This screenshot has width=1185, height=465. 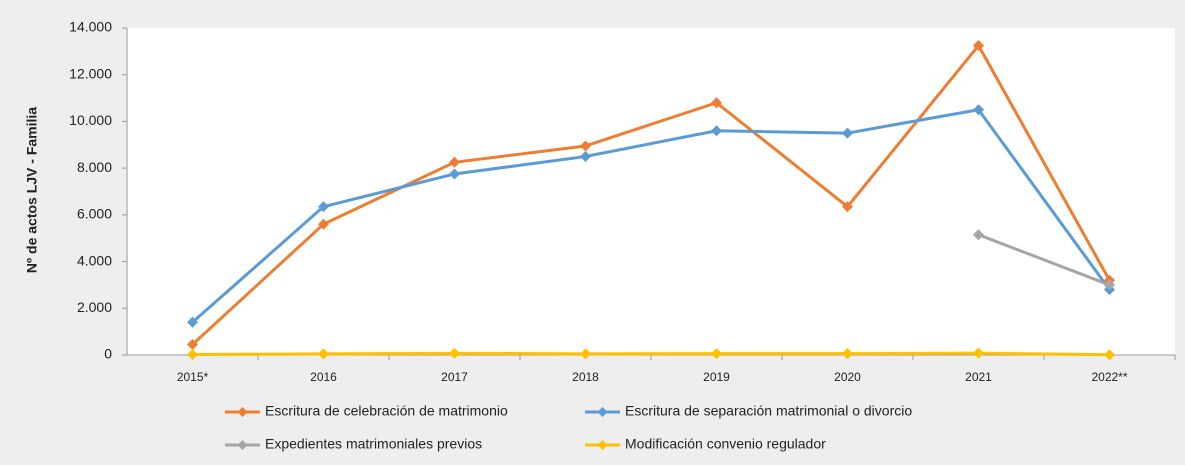 What do you see at coordinates (32, 190) in the screenshot?
I see `y-axis-title: Nº de actos LJV - Familia` at bounding box center [32, 190].